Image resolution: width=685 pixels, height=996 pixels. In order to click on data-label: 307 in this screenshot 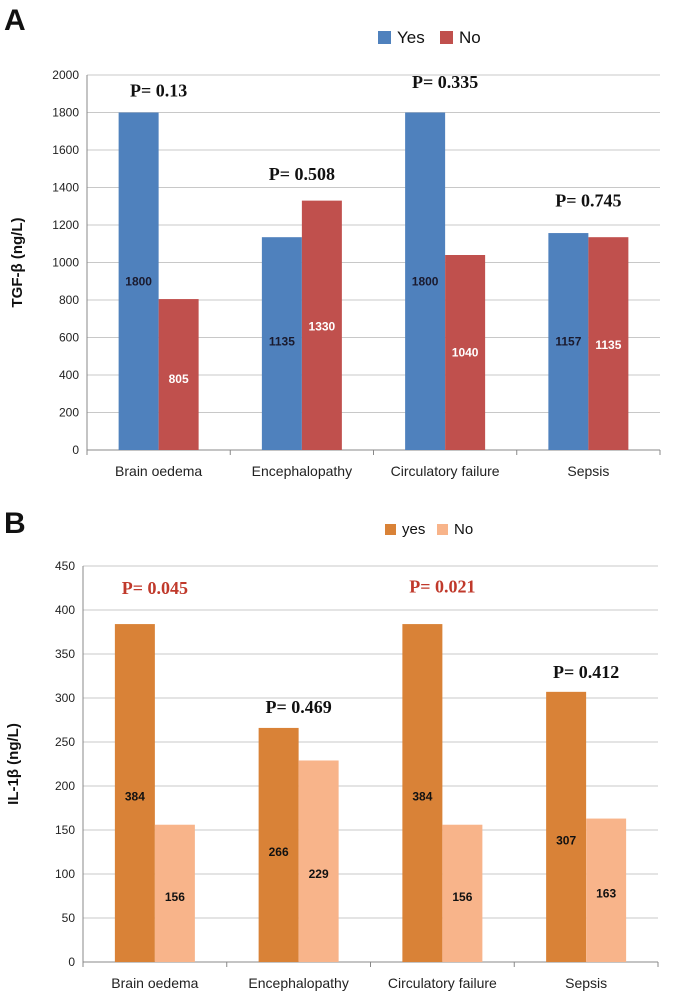, I will do `click(566, 841)`.